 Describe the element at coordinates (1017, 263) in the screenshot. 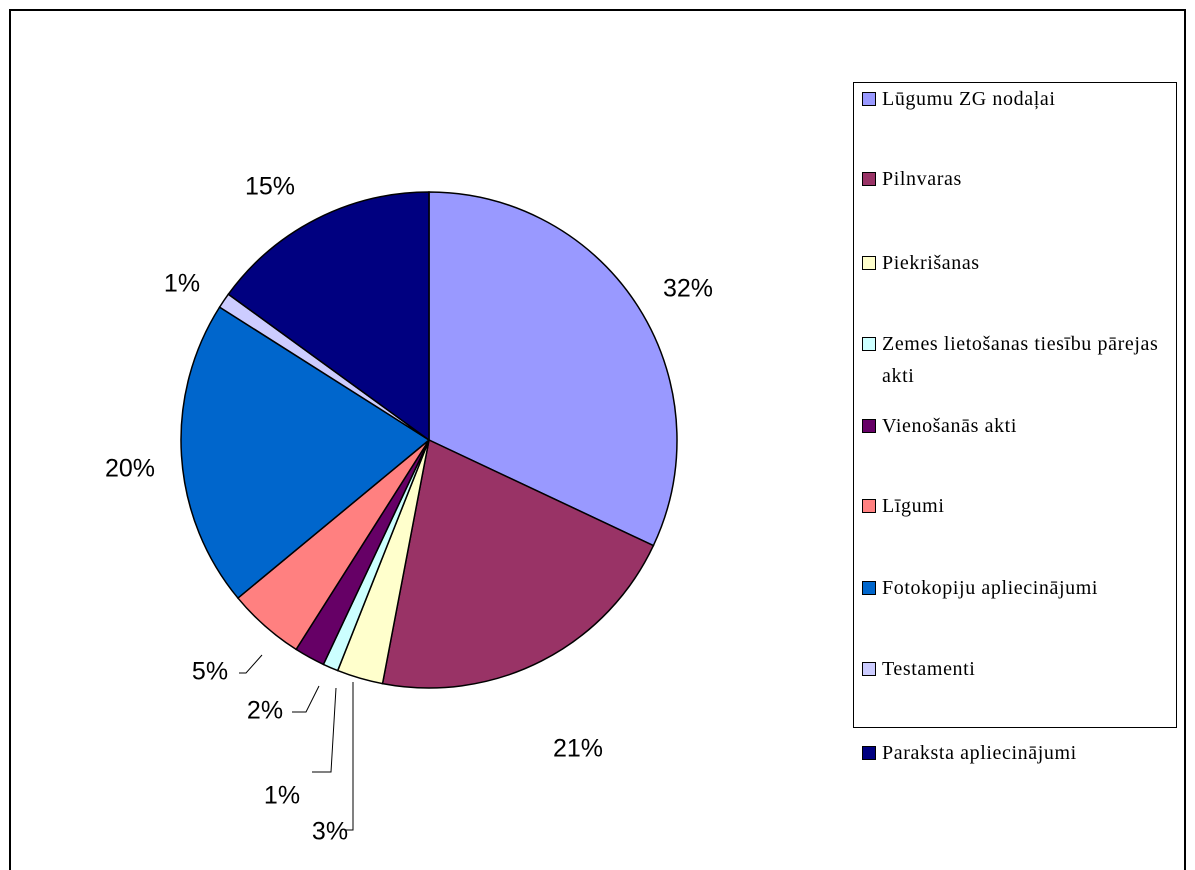

I see `legend-entry: Piekrišanas` at that location.